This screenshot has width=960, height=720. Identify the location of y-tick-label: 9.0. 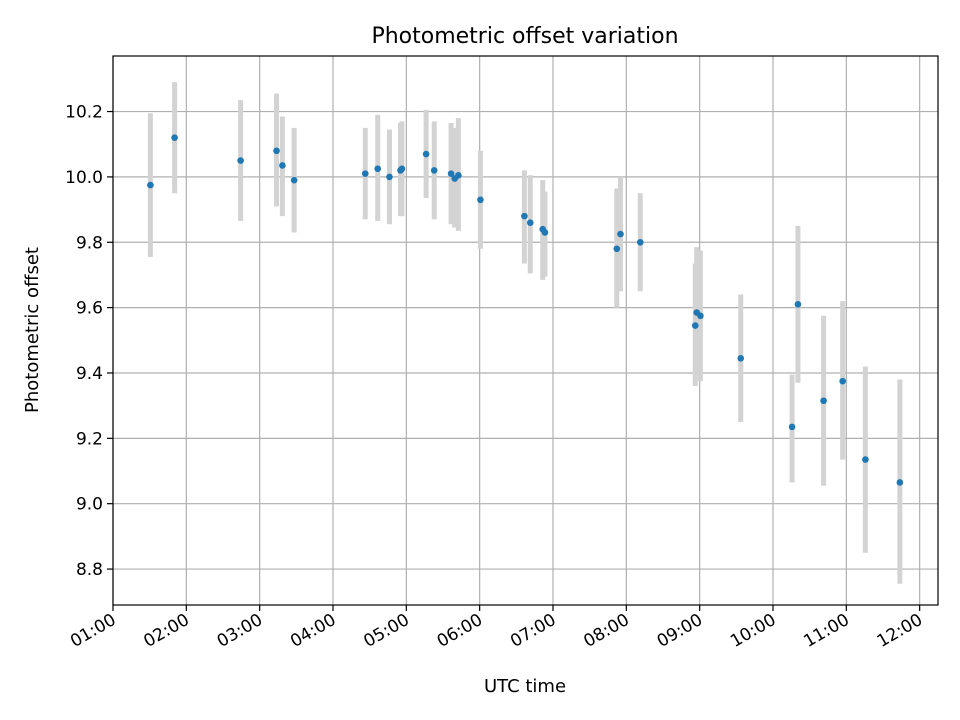
(89, 505).